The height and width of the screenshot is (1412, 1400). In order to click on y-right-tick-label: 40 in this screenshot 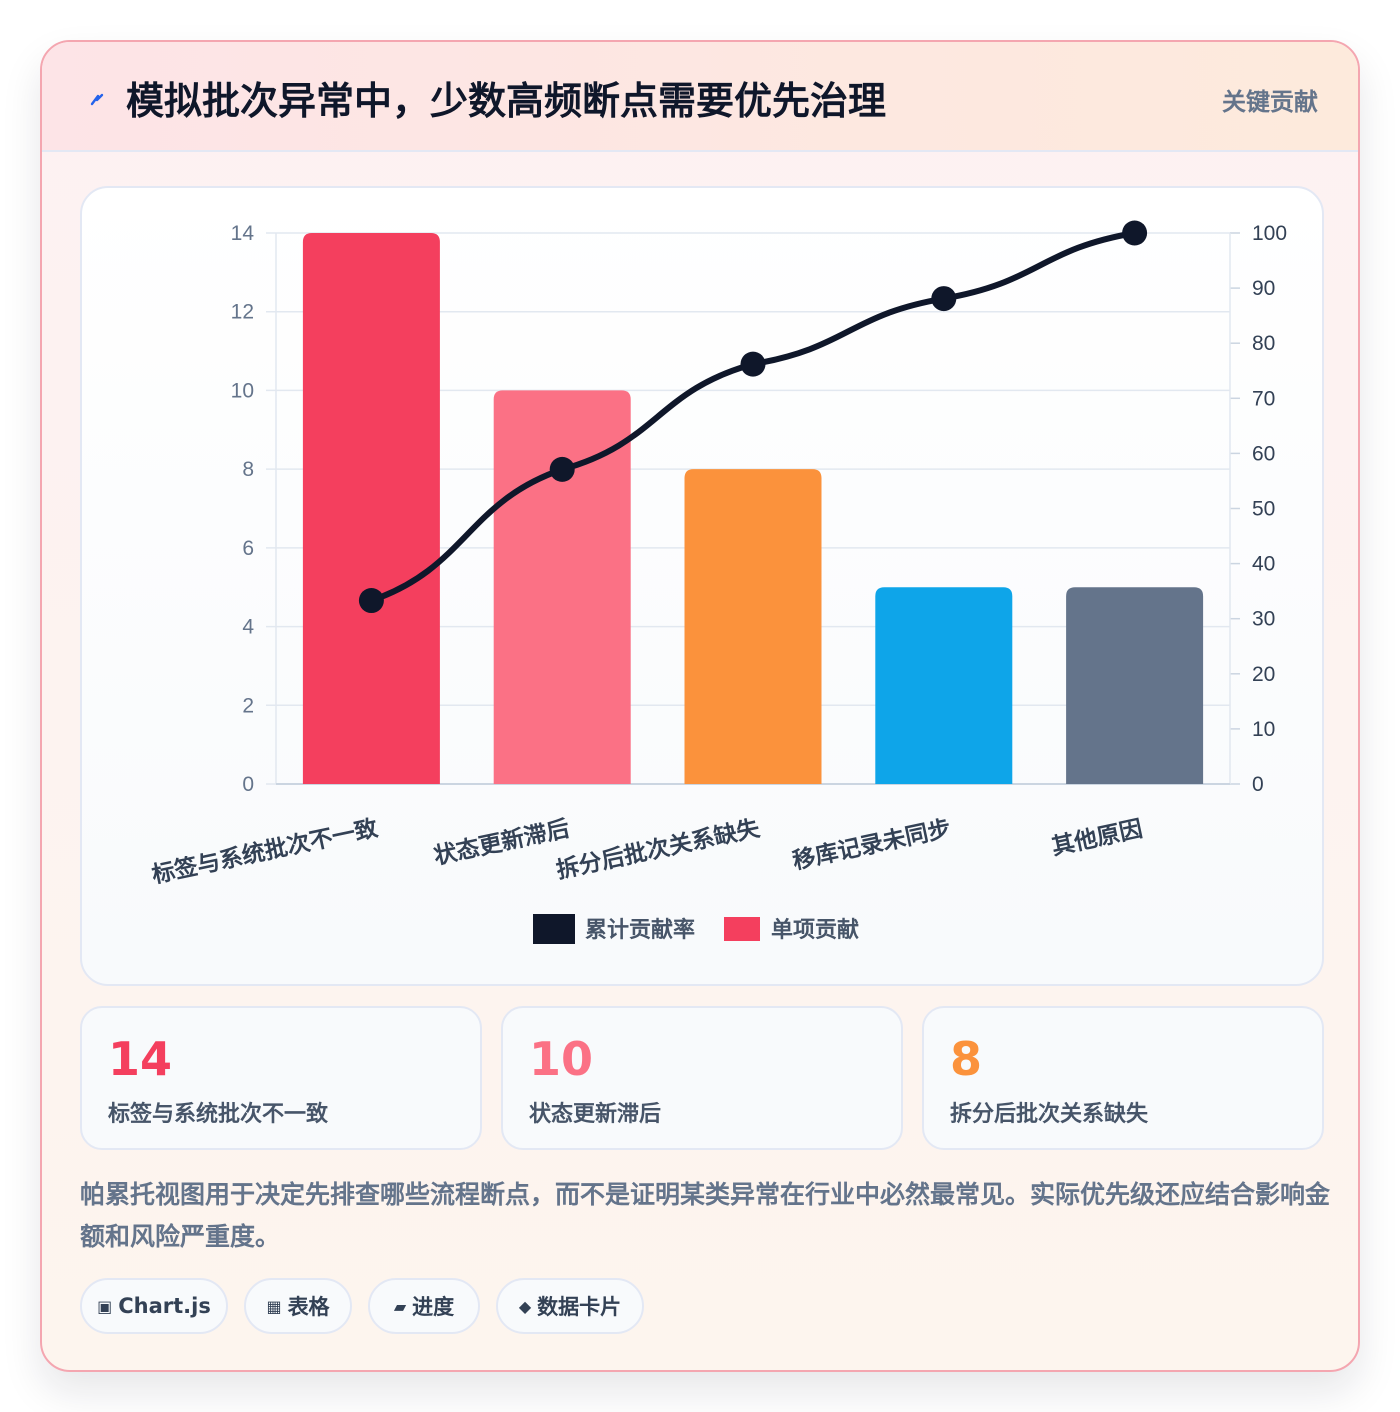, I will do `click(1263, 564)`.